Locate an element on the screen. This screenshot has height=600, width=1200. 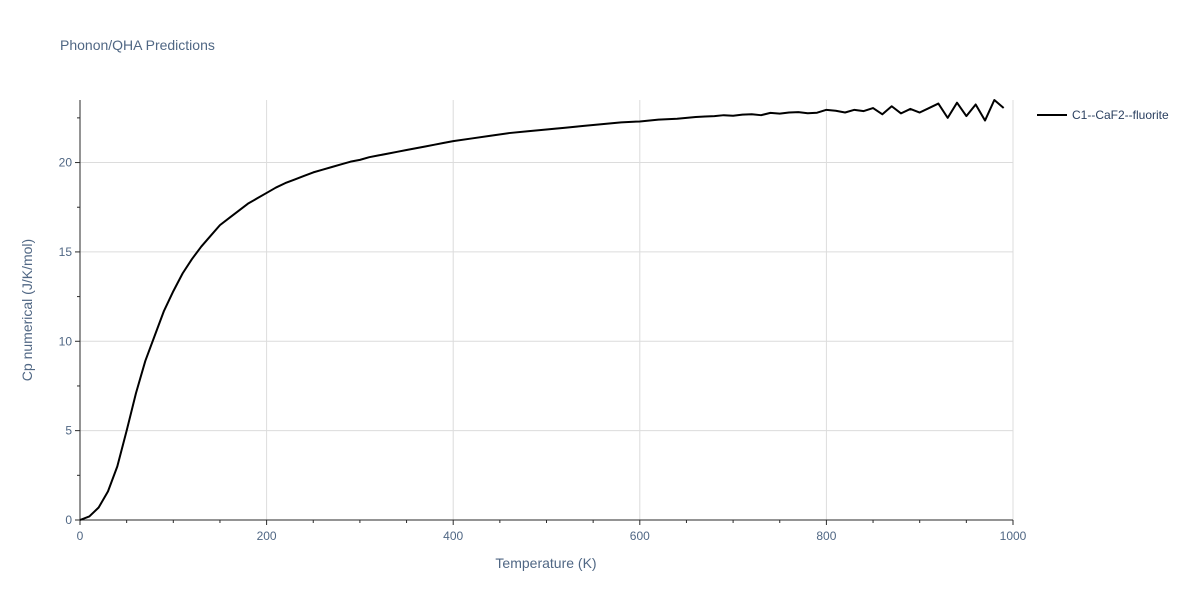
x-axis-title: Temperature (K) is located at coordinates (545, 563).